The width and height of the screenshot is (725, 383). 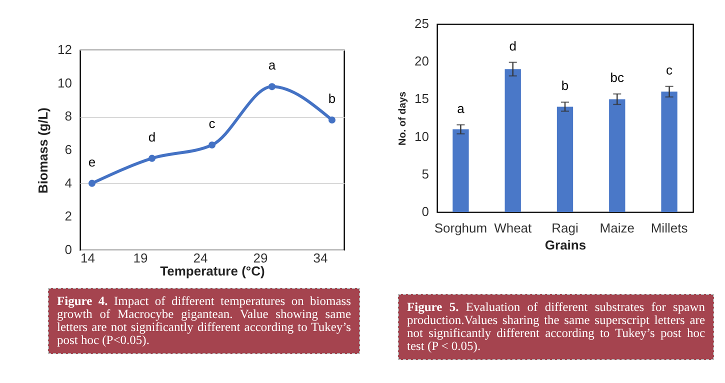 I want to click on x-tick-label: 14, so click(x=87, y=258).